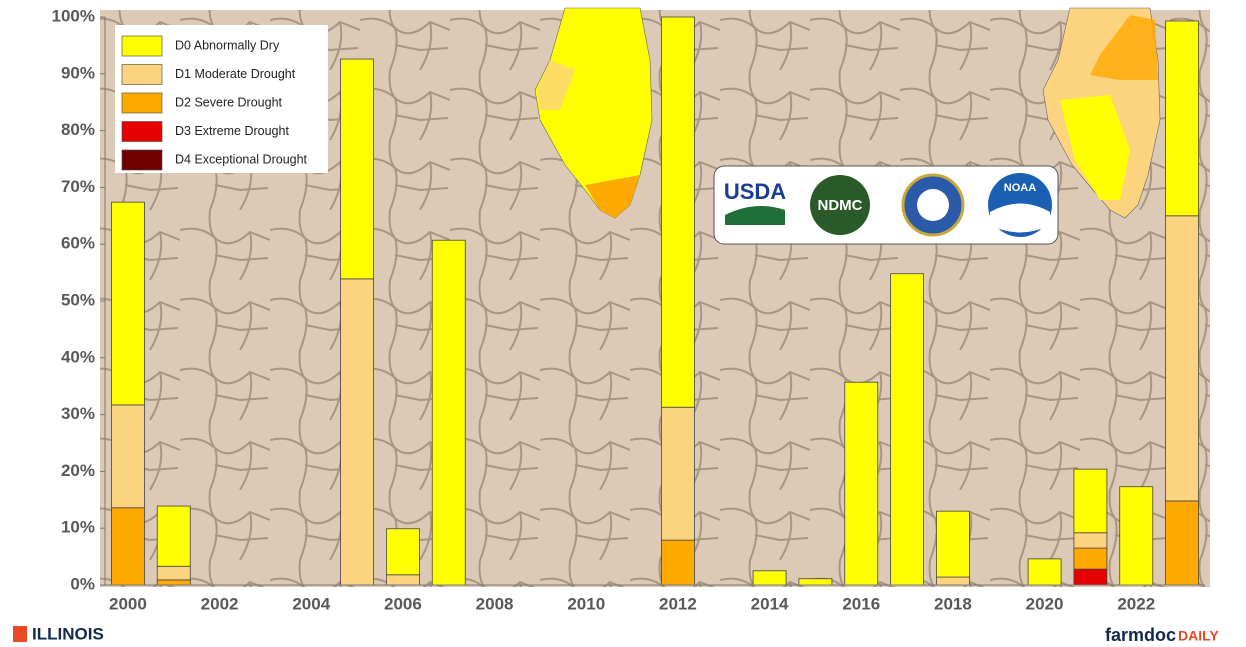 The width and height of the screenshot is (1246, 647). I want to click on logo-text: NOAA, so click(1020, 188).